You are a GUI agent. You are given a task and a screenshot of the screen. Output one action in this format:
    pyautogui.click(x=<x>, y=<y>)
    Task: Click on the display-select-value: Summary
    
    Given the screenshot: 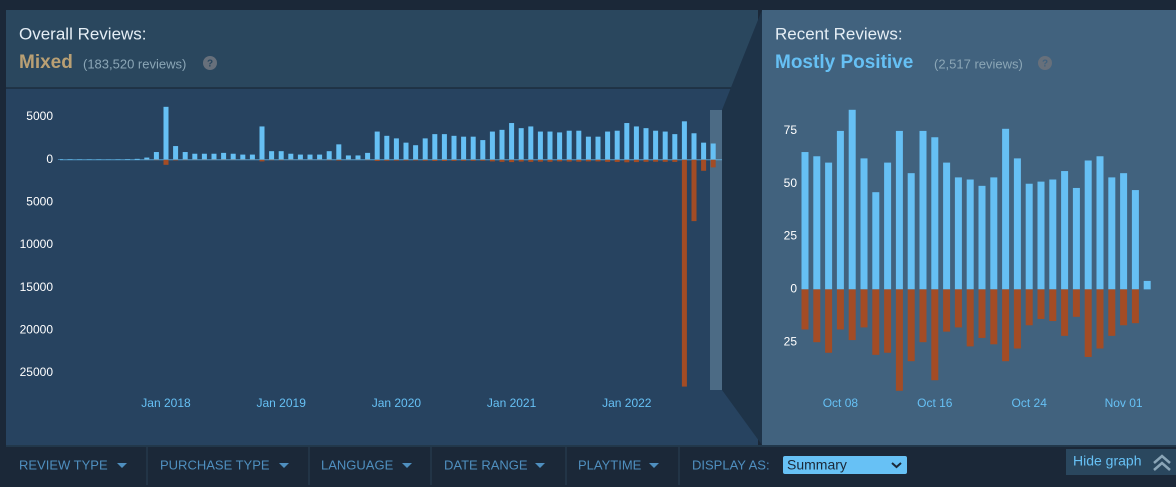 What is the action you would take?
    pyautogui.click(x=817, y=465)
    